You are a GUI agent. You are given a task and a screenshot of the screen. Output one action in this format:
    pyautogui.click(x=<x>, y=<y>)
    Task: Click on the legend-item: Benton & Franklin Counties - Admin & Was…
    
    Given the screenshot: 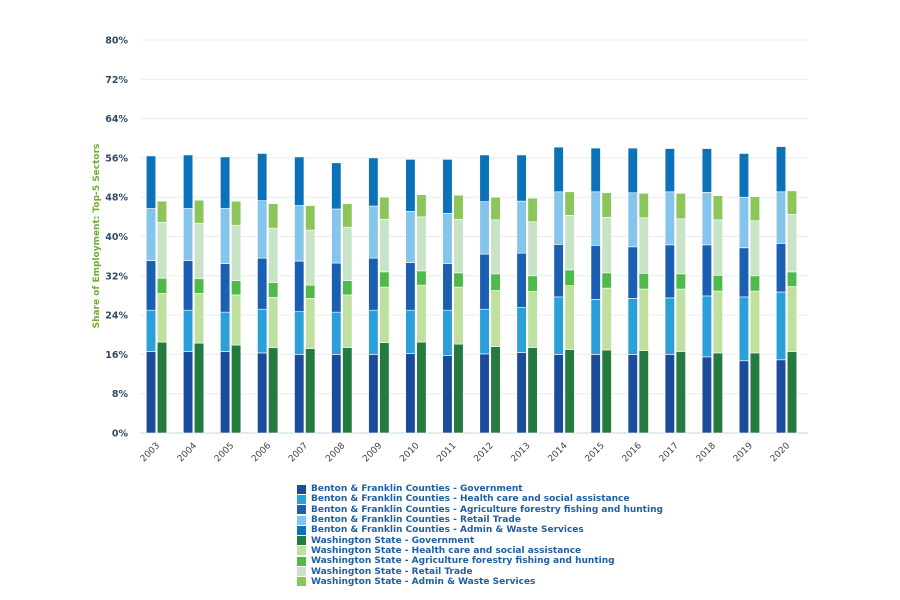 What is the action you would take?
    pyautogui.click(x=480, y=530)
    